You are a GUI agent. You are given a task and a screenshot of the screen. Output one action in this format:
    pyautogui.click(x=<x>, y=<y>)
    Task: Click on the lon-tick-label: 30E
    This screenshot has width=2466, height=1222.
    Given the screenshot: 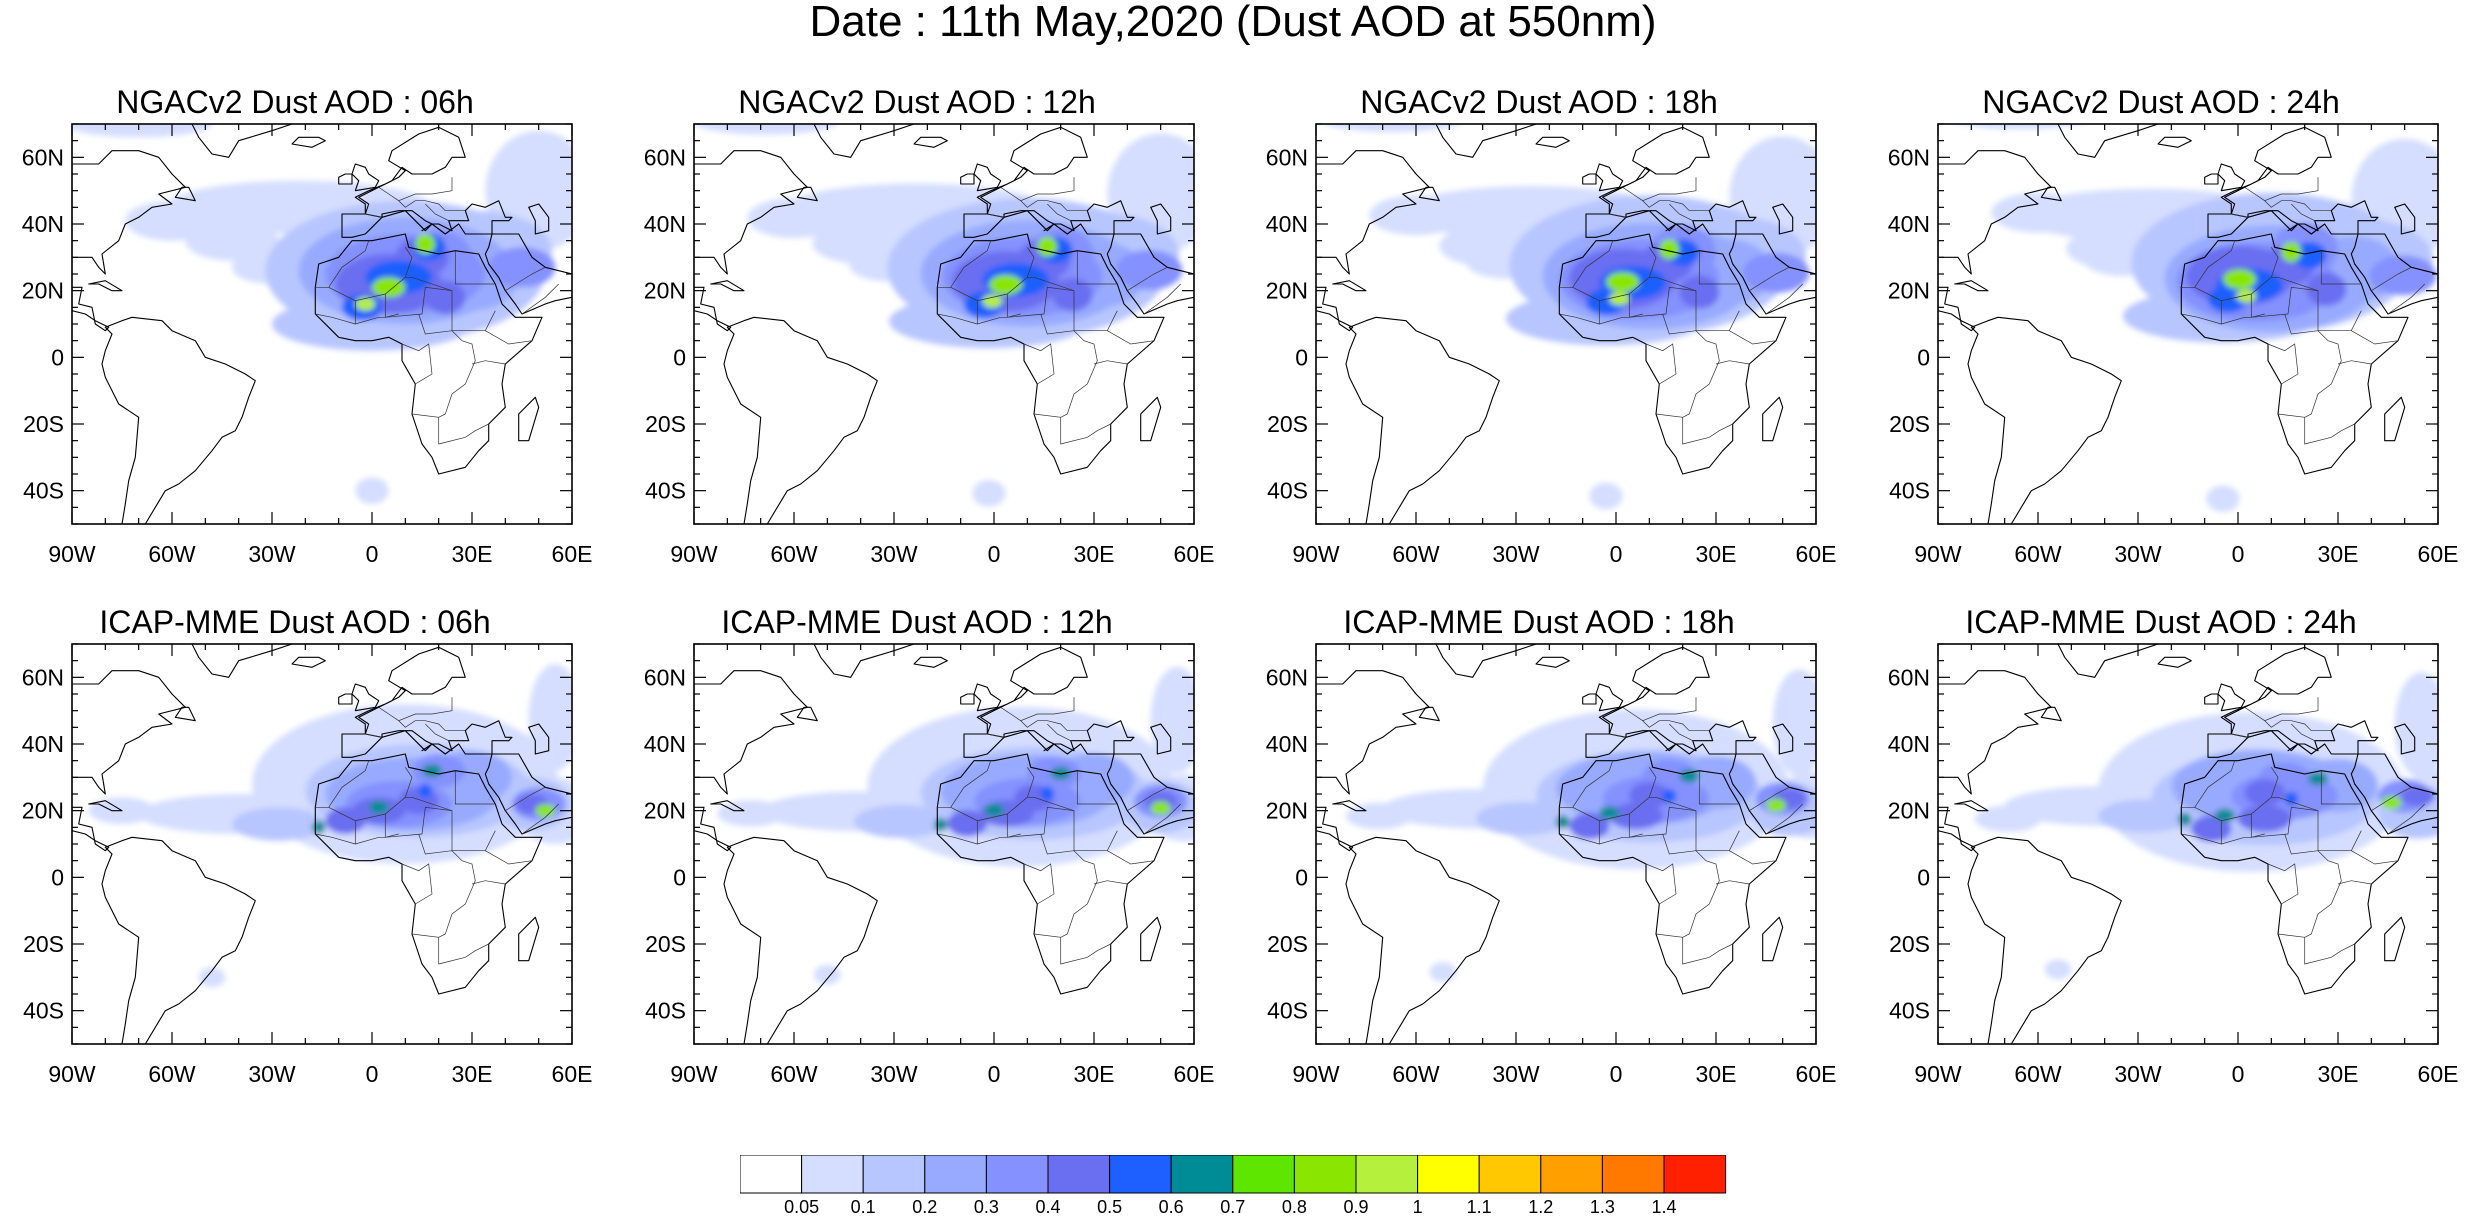 What is the action you would take?
    pyautogui.click(x=1094, y=554)
    